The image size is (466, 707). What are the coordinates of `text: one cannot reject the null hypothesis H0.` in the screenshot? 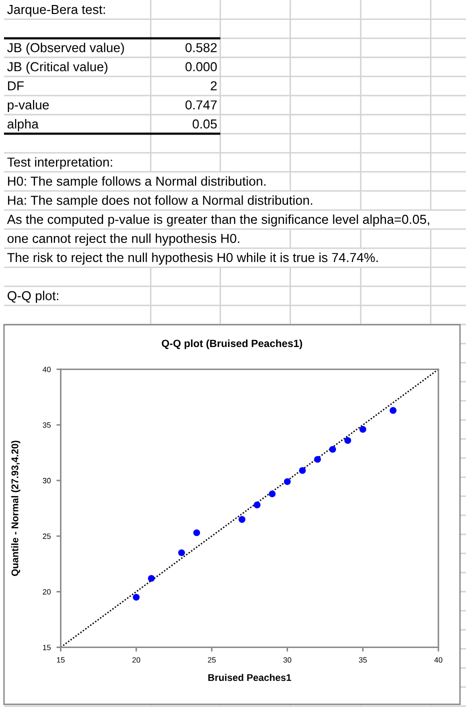 It's located at (124, 240).